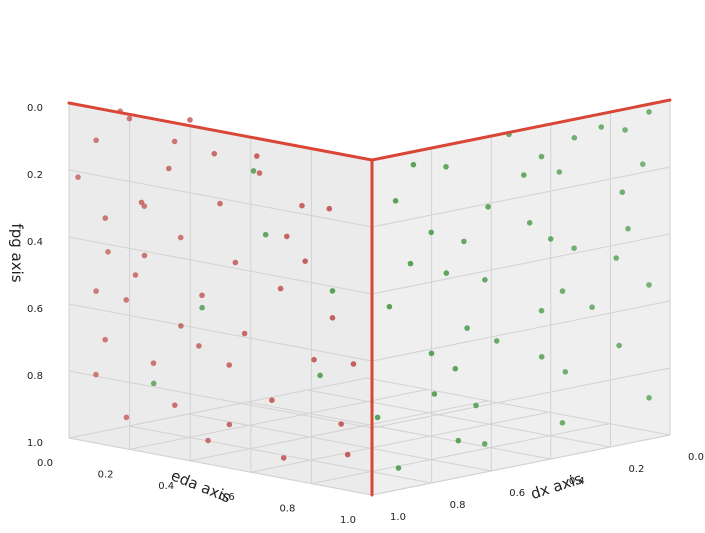  Describe the element at coordinates (521, 130) in the screenshot. I see `red-indicator-line` at that location.